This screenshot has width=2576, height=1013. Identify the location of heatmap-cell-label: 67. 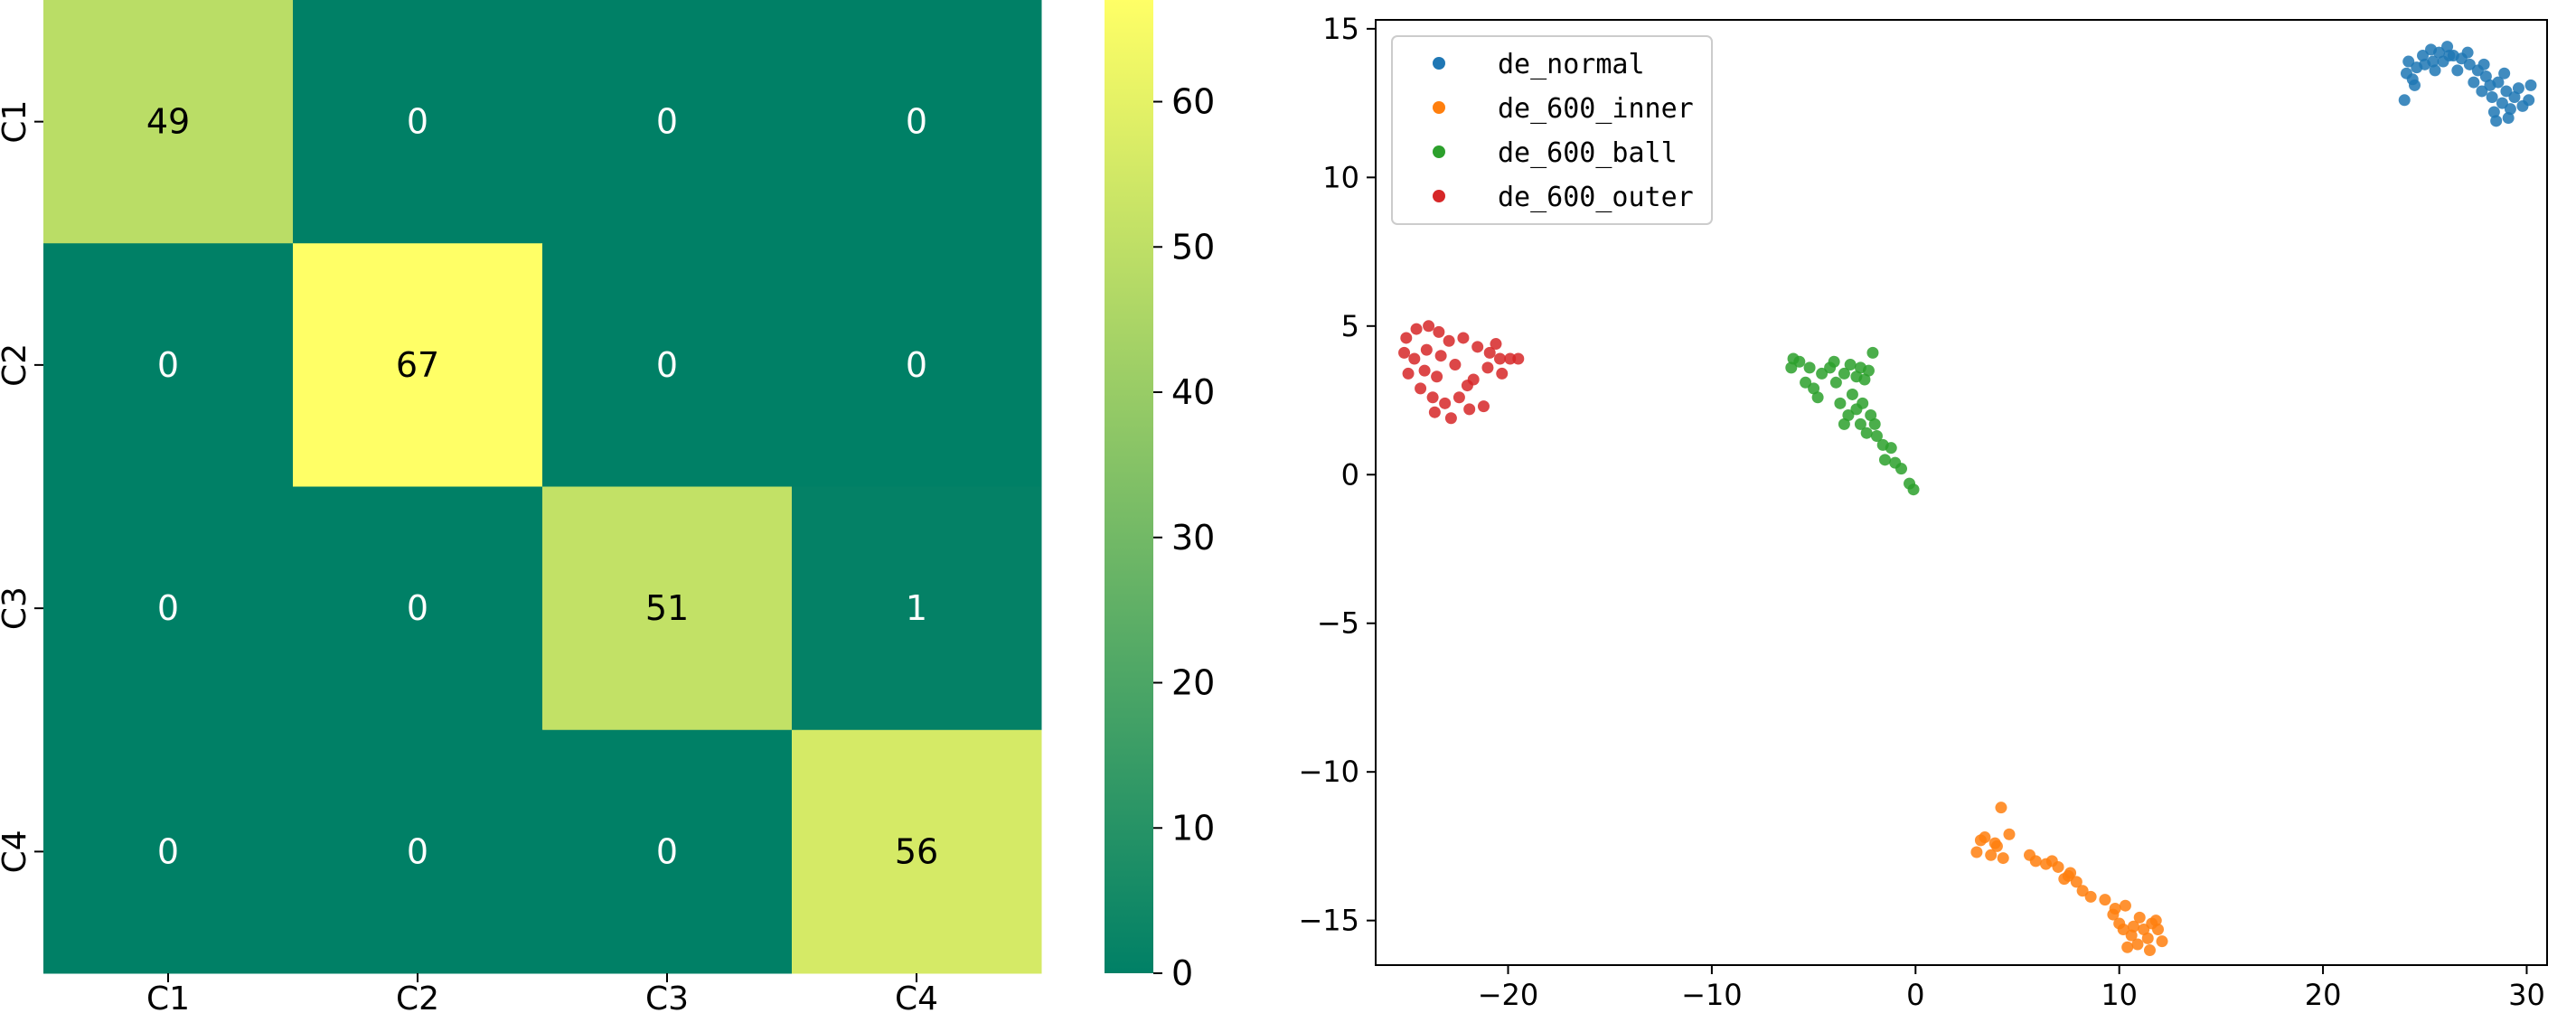
(417, 365).